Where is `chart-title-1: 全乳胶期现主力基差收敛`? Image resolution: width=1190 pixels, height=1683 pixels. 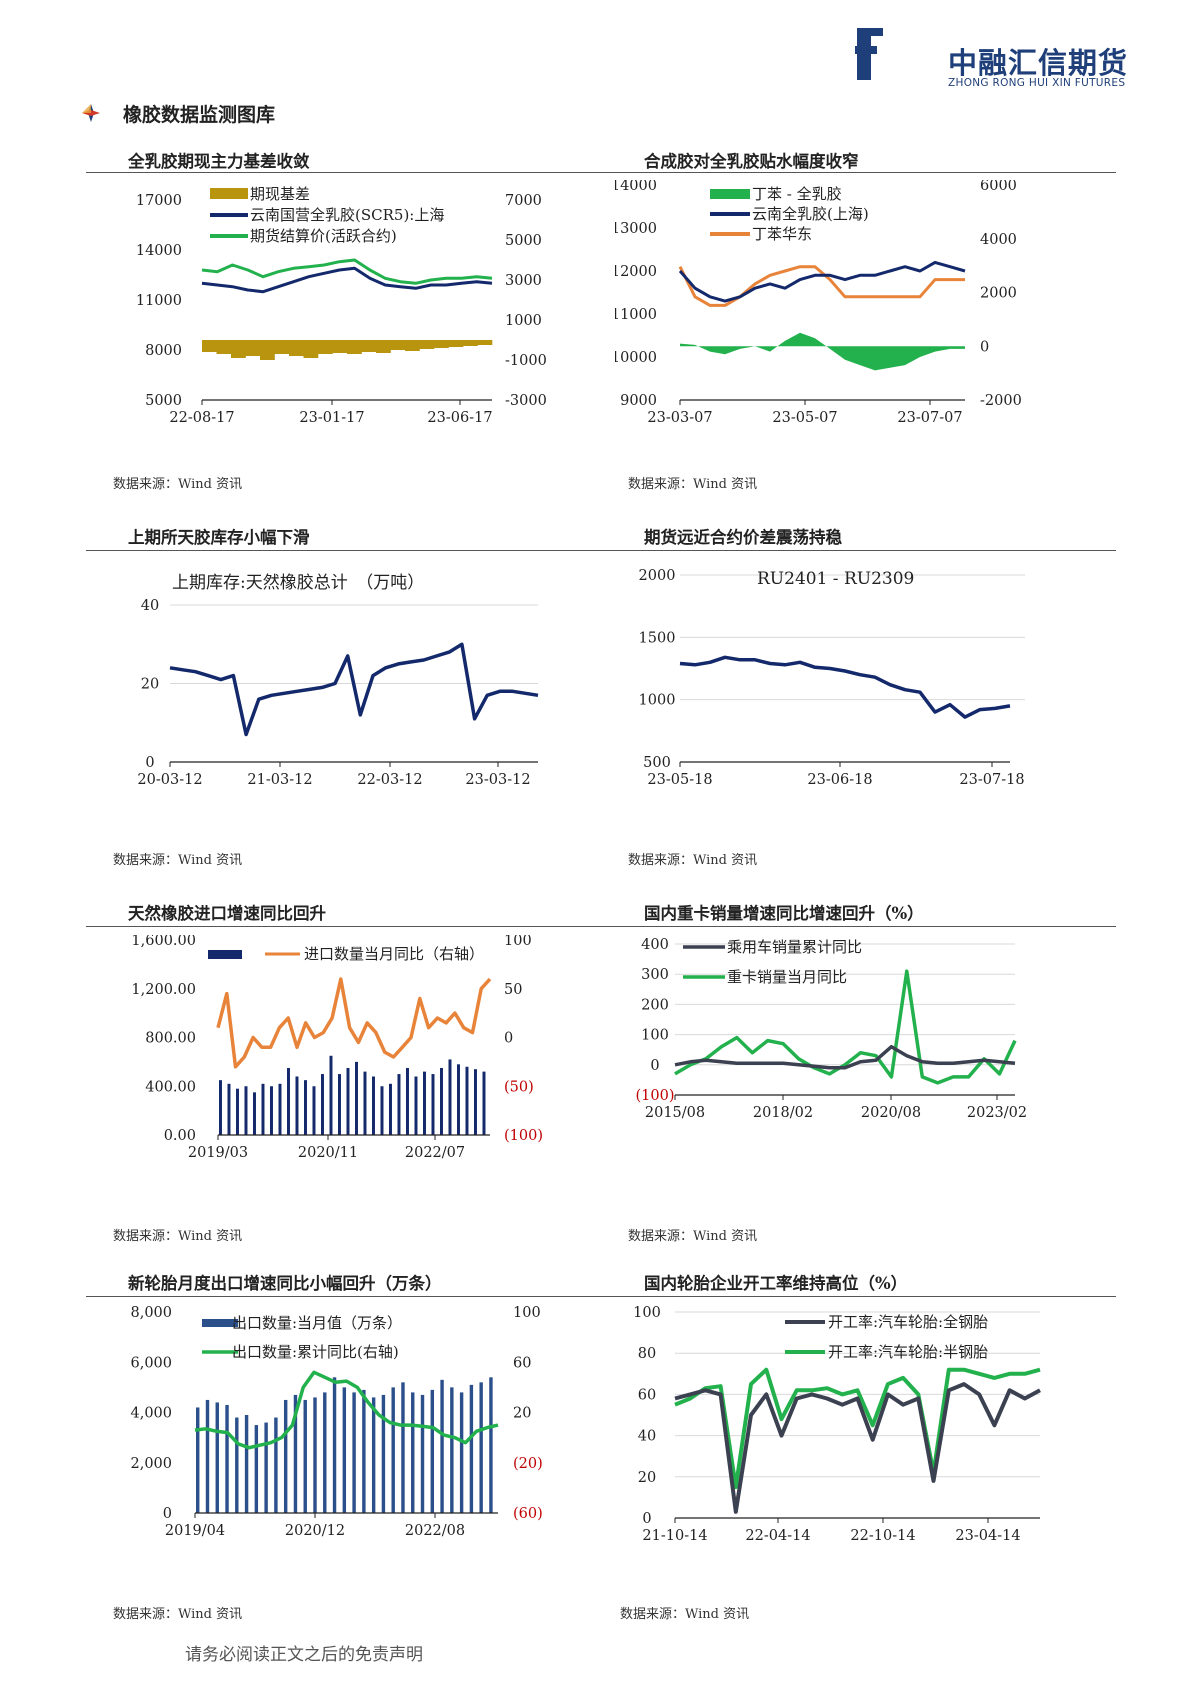
chart-title-1: 全乳胶期现主力基差收敛 is located at coordinates (219, 161).